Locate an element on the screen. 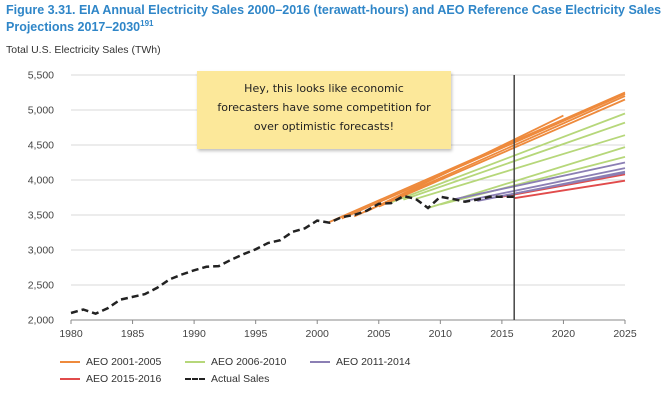 The height and width of the screenshot is (403, 668). x-axis-ticks: 1980 1985 1990 1995 2000 2005 2010 2015 2020 2025 is located at coordinates (348, 330).